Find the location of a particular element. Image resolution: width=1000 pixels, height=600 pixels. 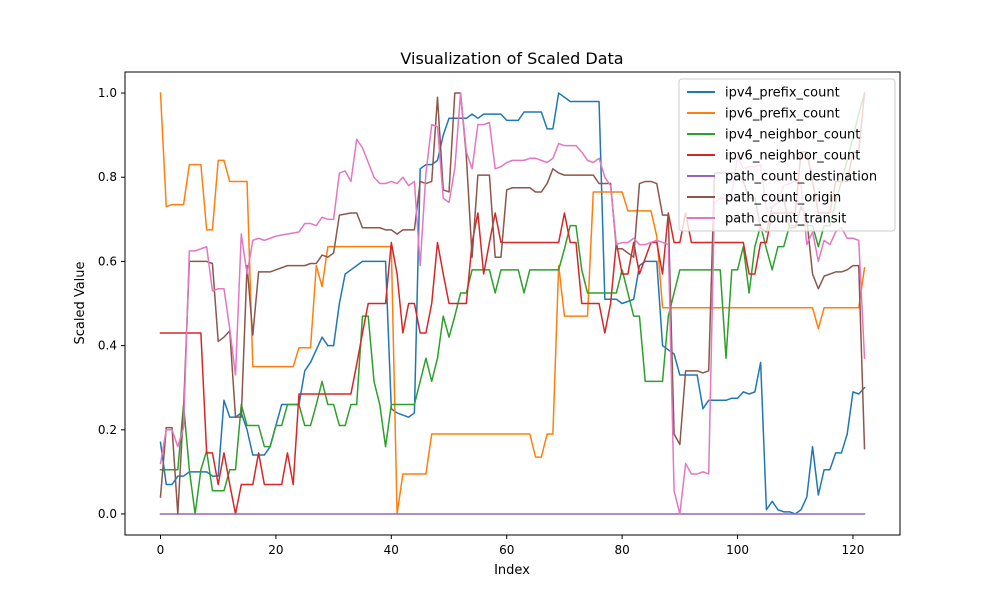

y-tick-label: 1.0 is located at coordinates (107, 93).